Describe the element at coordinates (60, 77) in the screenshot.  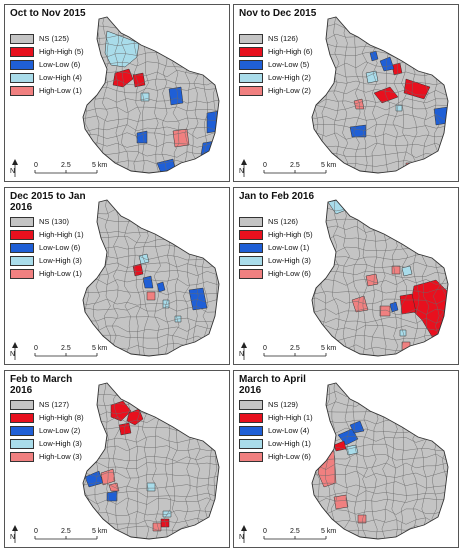
I see `legend-label: Low-High (4)` at that location.